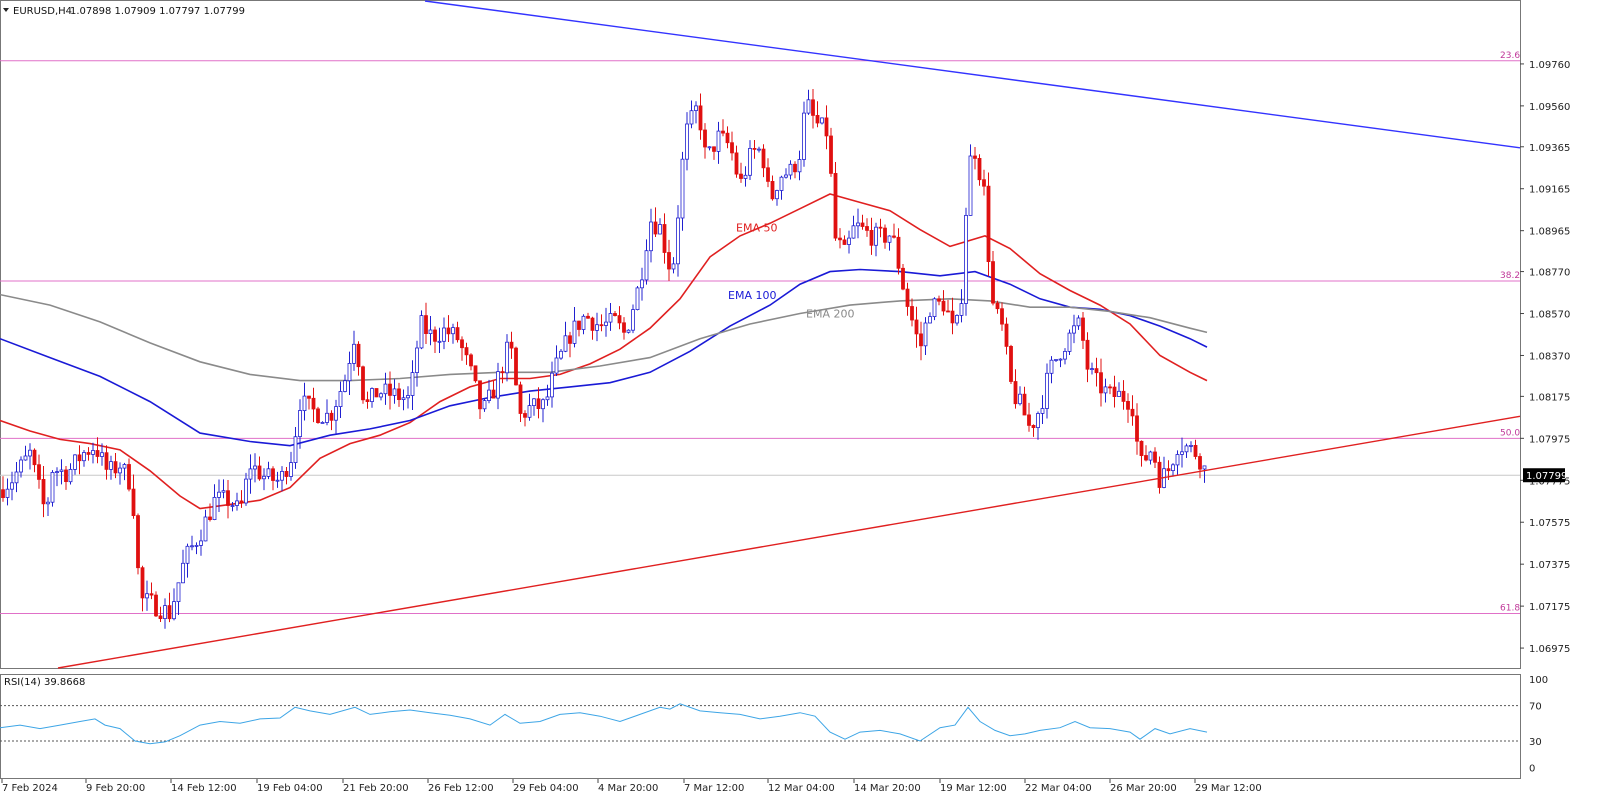 This screenshot has height=801, width=1598. Describe the element at coordinates (376, 788) in the screenshot. I see `time-tick-label: 21 Feb 20:00` at that location.